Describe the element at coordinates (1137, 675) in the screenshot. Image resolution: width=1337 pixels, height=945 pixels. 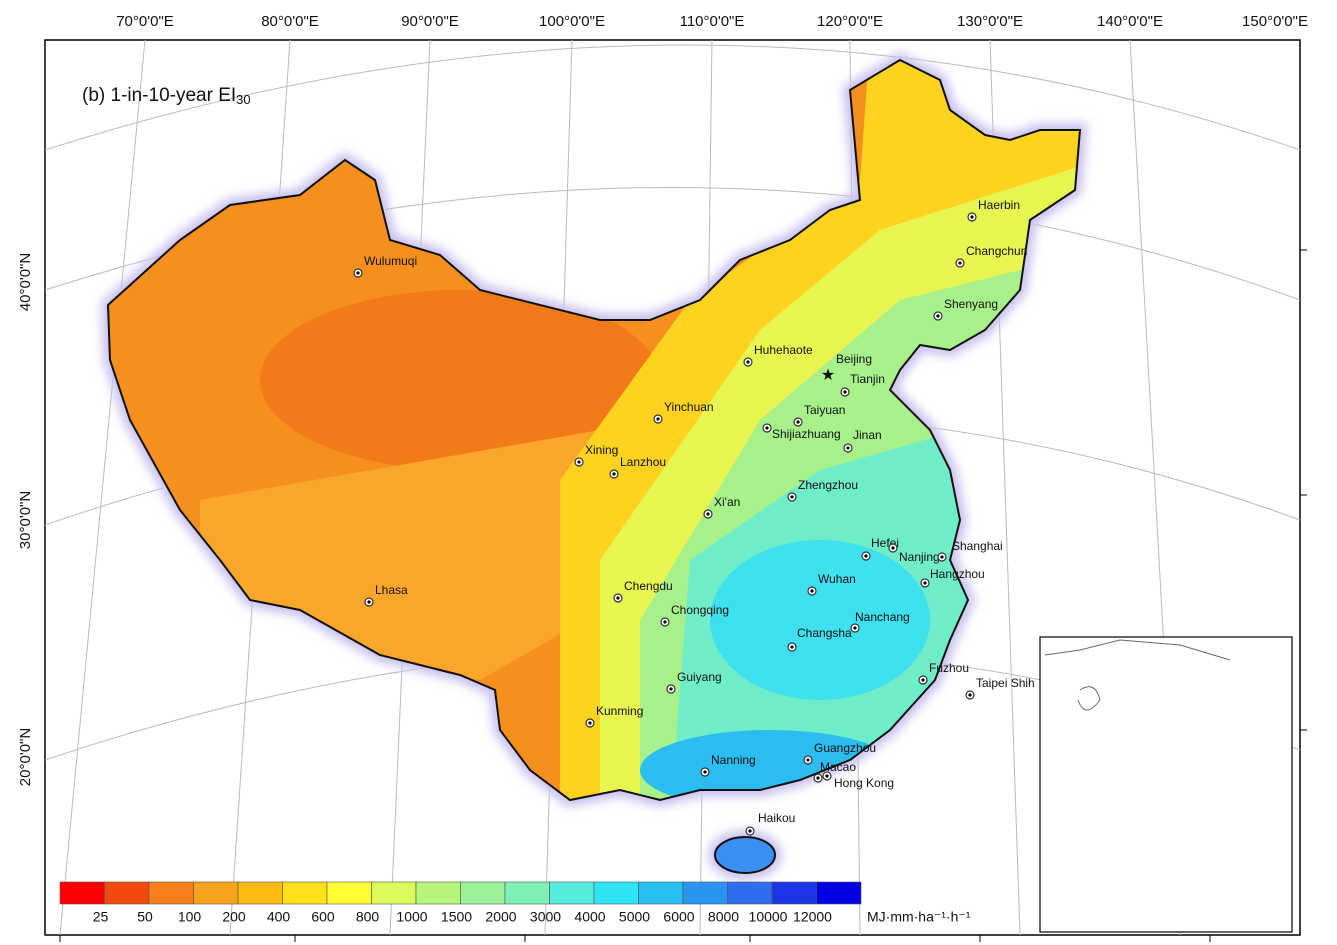
I see `inset-coast` at that location.